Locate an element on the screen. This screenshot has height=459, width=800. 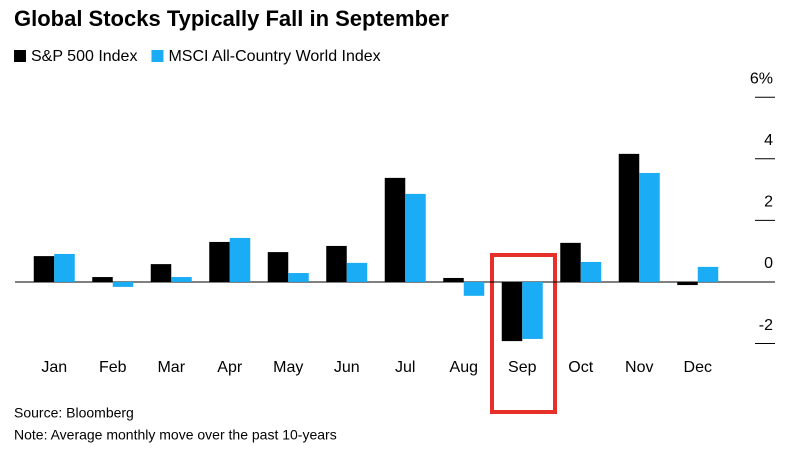
x-tick-label: Jul is located at coordinates (405, 367).